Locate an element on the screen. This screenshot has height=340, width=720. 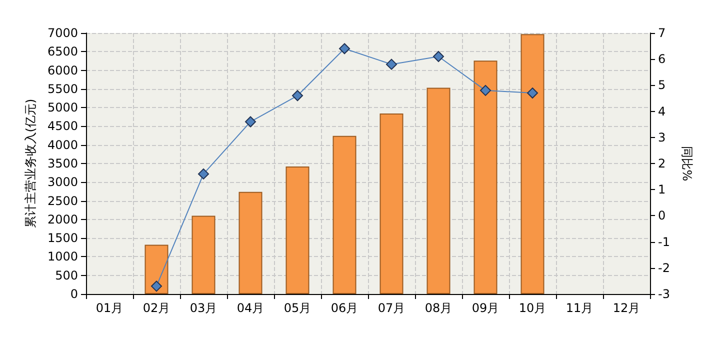
y-tick-label: 5500 is located at coordinates (62, 89).